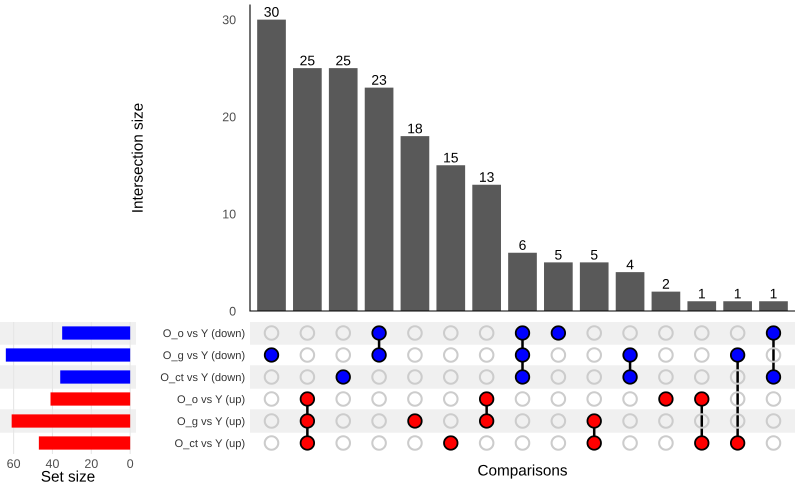 The width and height of the screenshot is (795, 503). What do you see at coordinates (630, 265) in the screenshot?
I see `data-label: 4` at bounding box center [630, 265].